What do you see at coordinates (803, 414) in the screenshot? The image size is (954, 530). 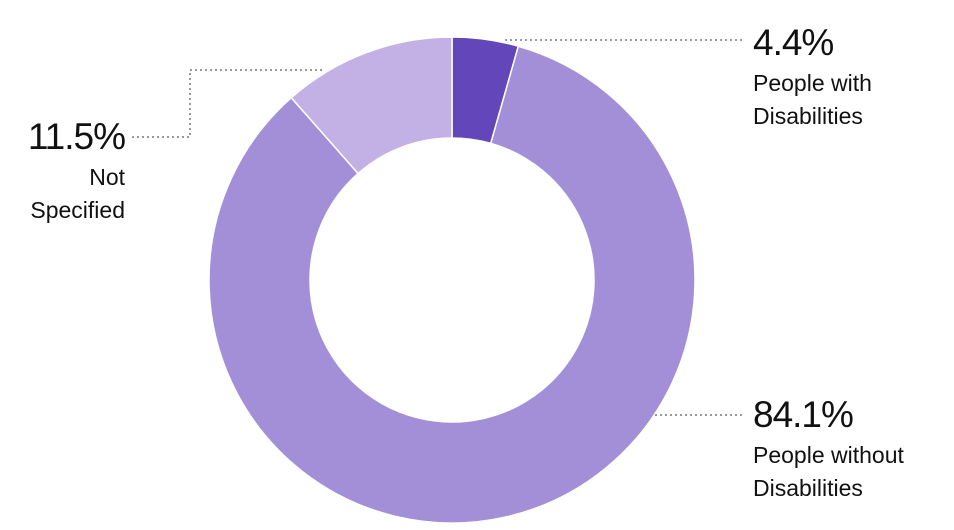 I see `value-label: 84.1%` at bounding box center [803, 414].